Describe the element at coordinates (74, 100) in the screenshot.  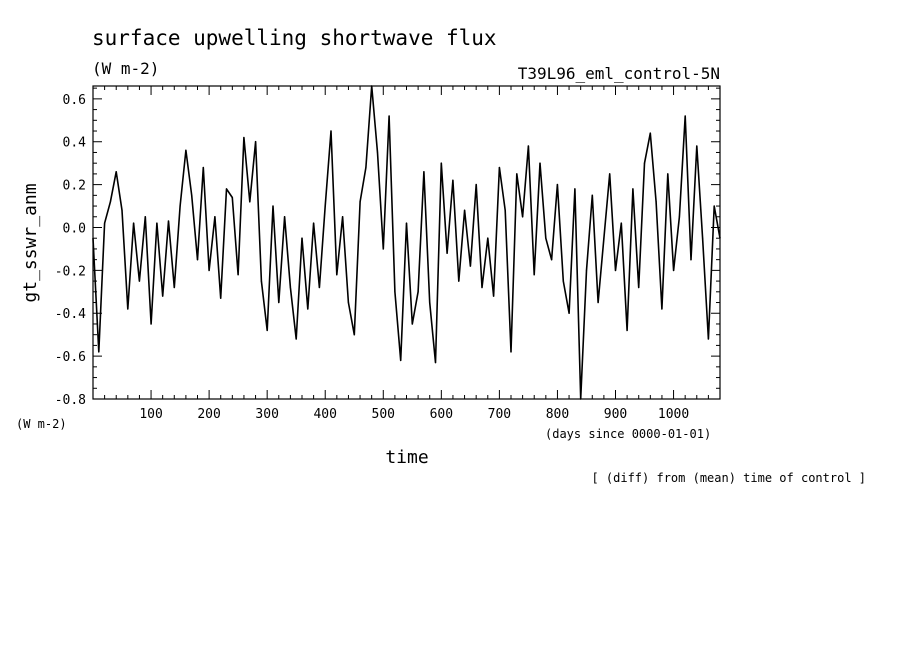
I see `y-tick-label: 0.6` at that location.